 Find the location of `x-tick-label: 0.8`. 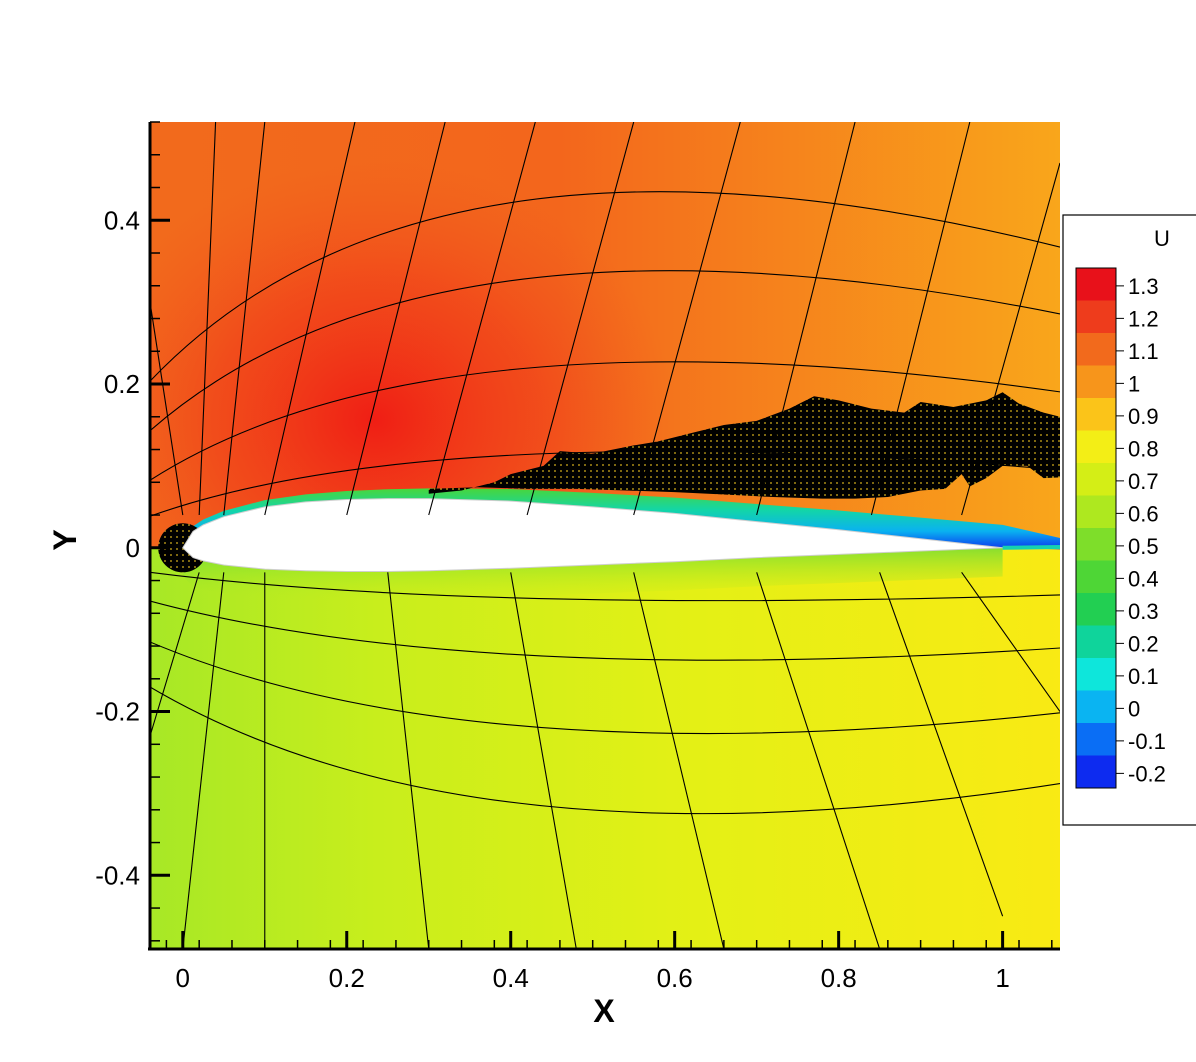

x-tick-label: 0.8 is located at coordinates (839, 978).